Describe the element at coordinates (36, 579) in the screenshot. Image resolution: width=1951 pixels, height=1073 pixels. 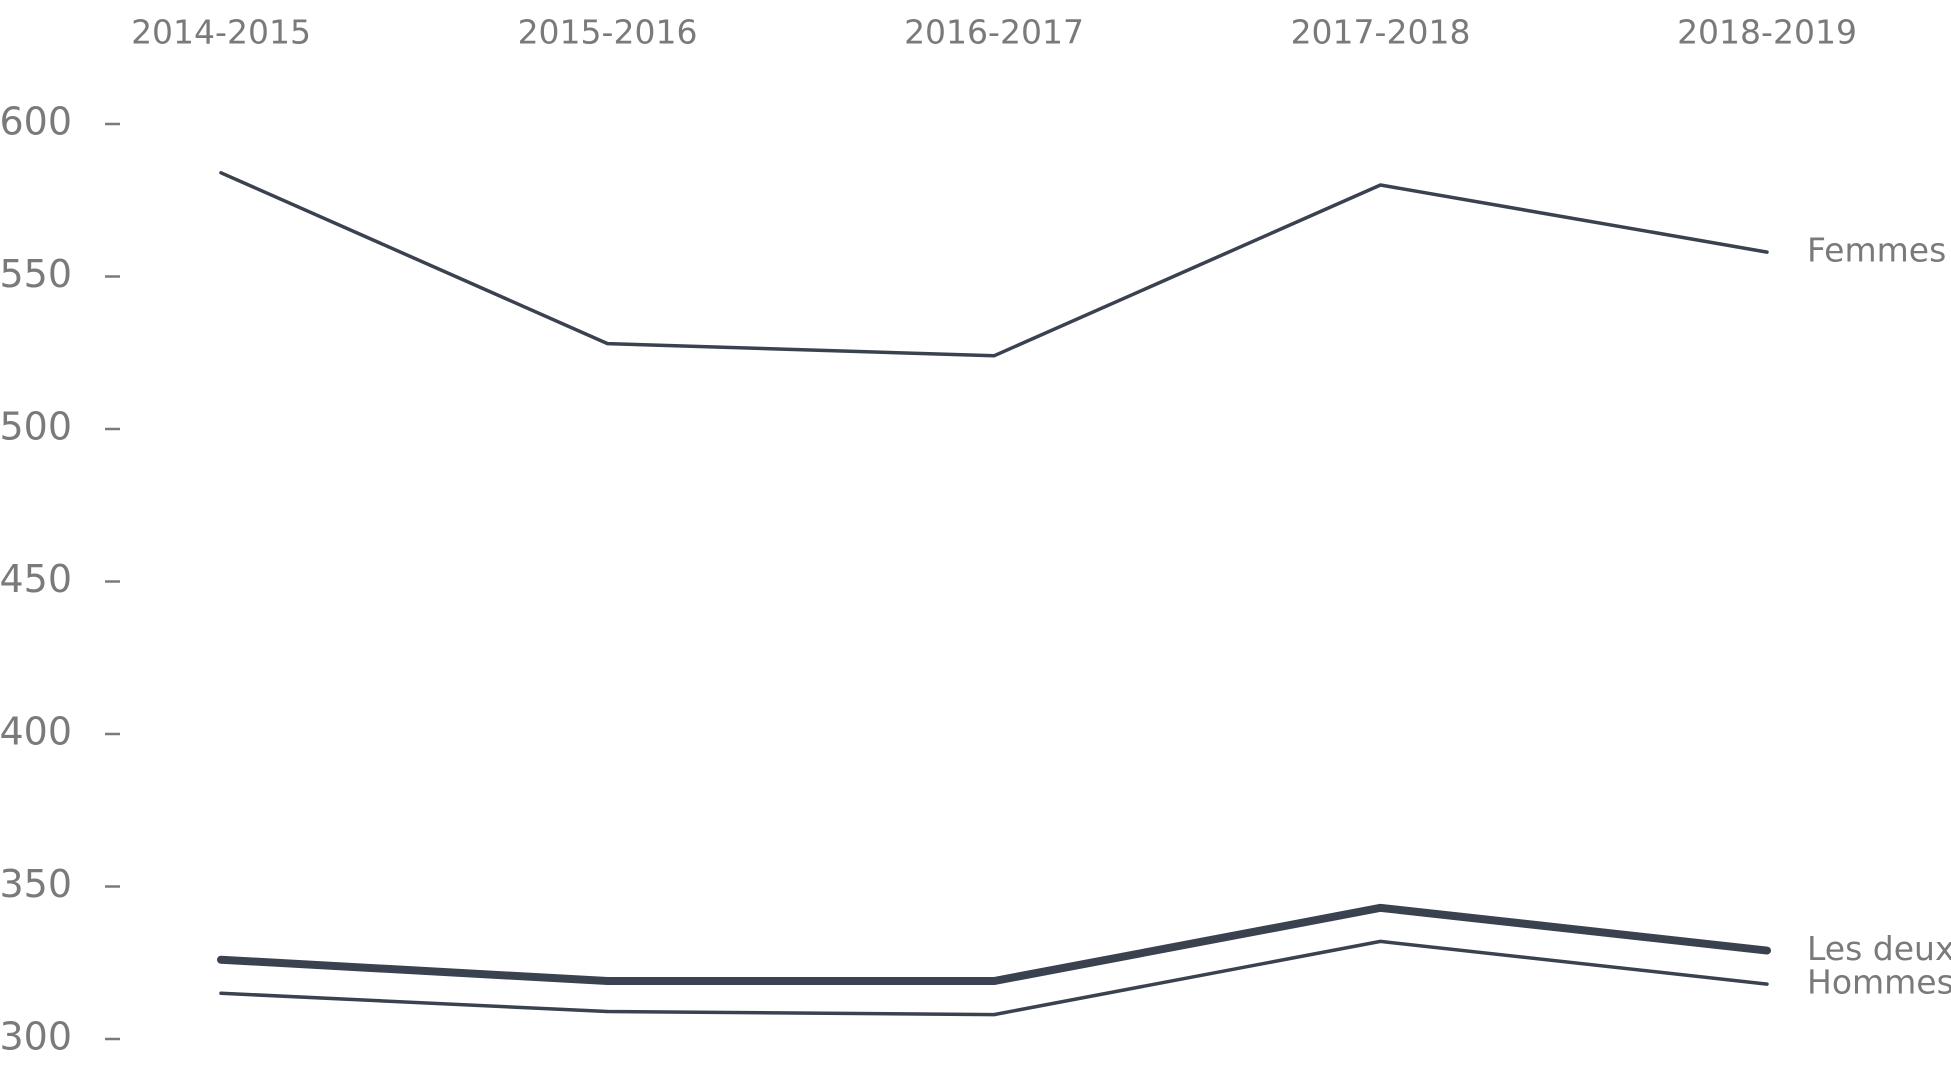
I see `y-tick-label: 450` at that location.